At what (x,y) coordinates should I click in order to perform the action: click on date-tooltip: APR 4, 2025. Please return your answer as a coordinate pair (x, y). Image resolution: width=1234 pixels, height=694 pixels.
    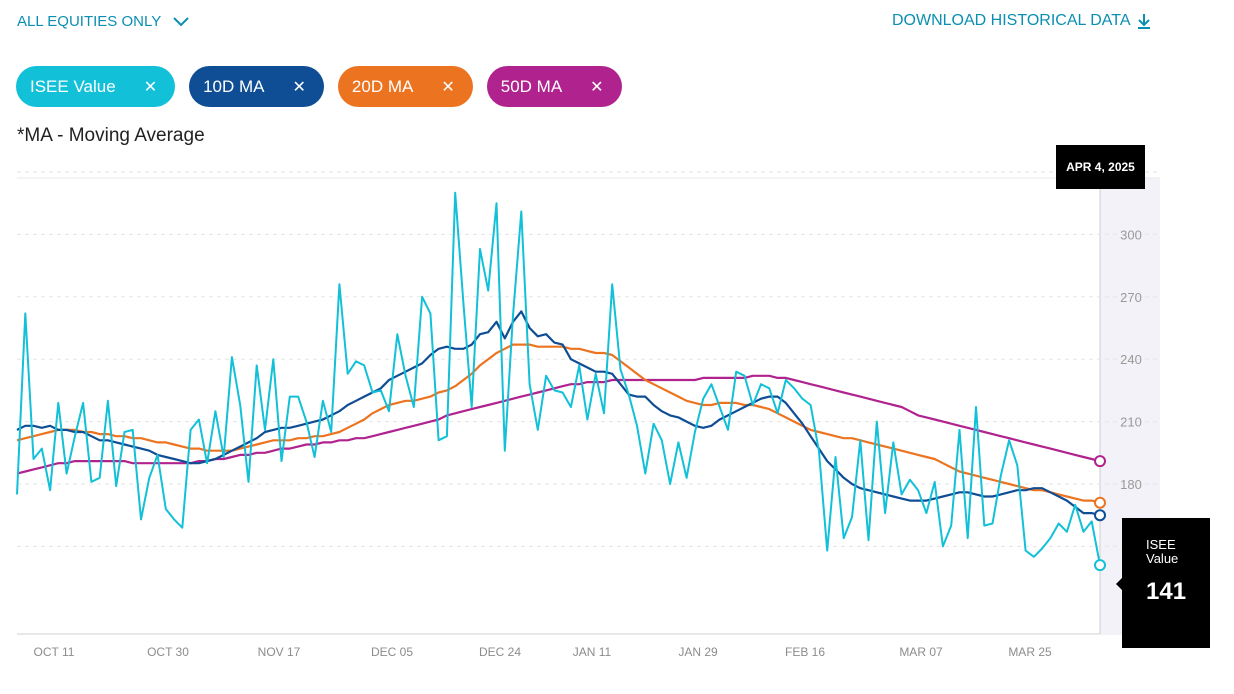
    Looking at the image, I should click on (1100, 167).